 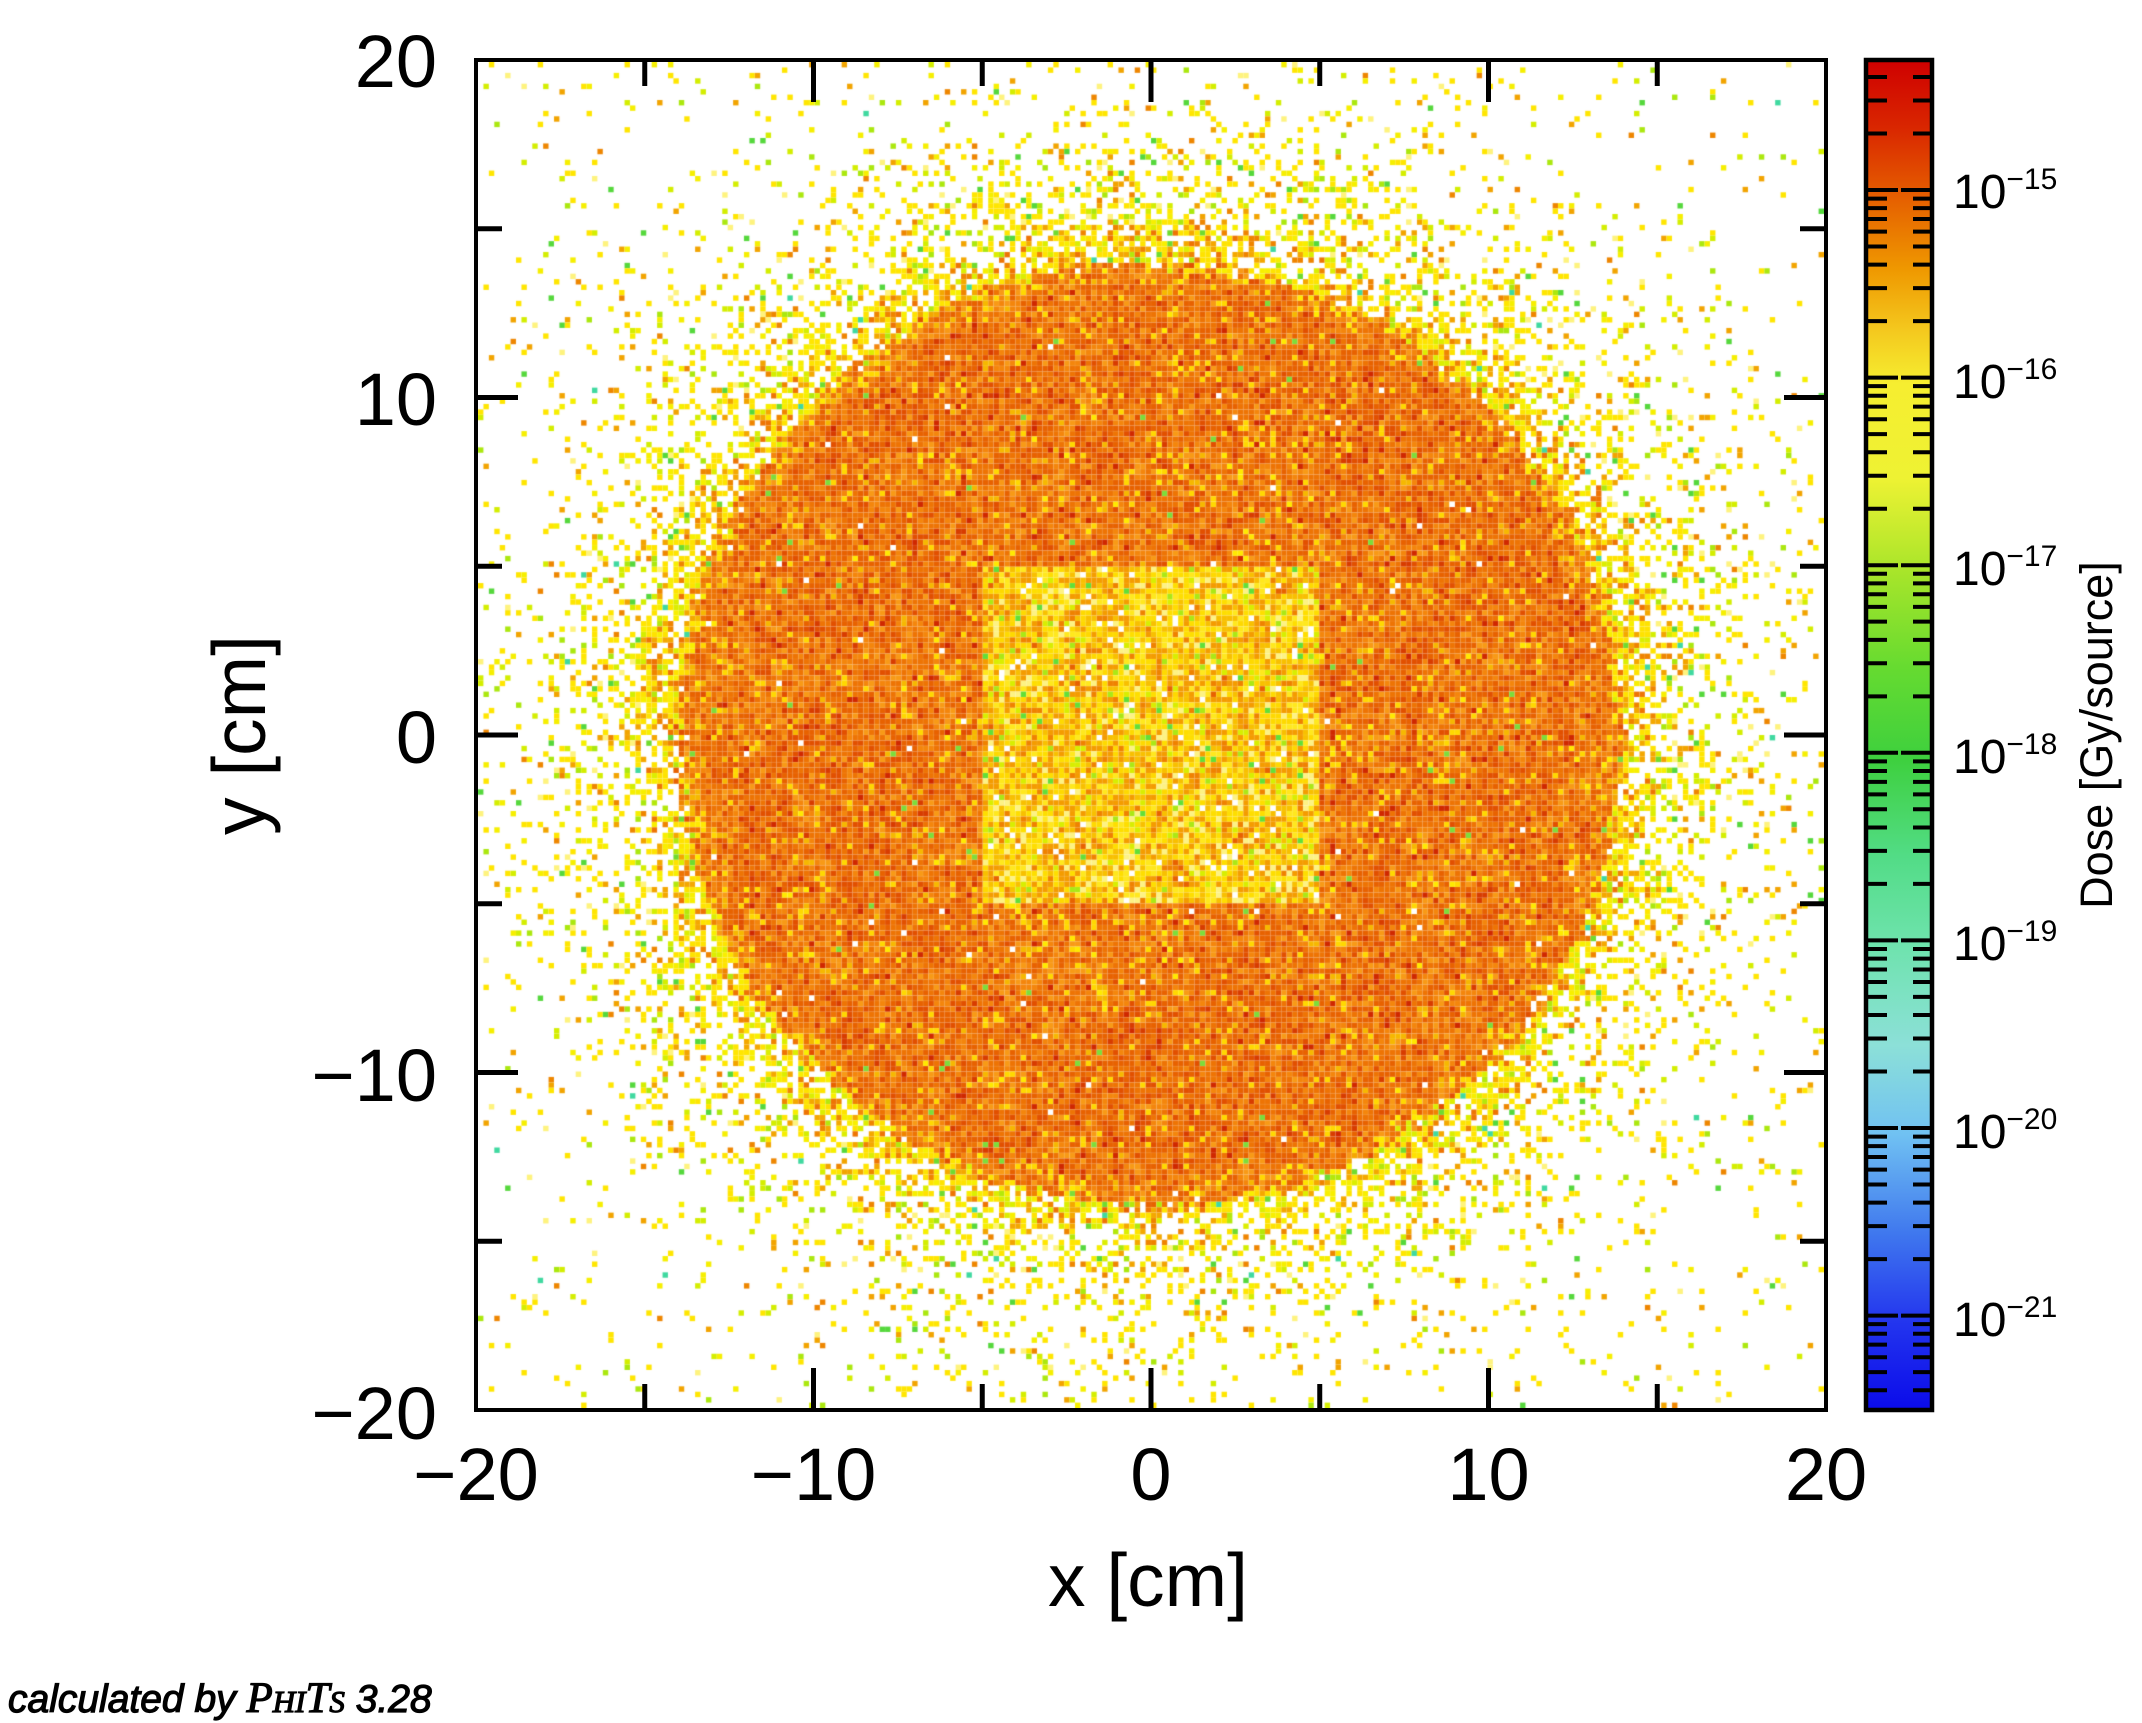 What do you see at coordinates (2005, 756) in the screenshot?
I see `svg-text: 10−18` at bounding box center [2005, 756].